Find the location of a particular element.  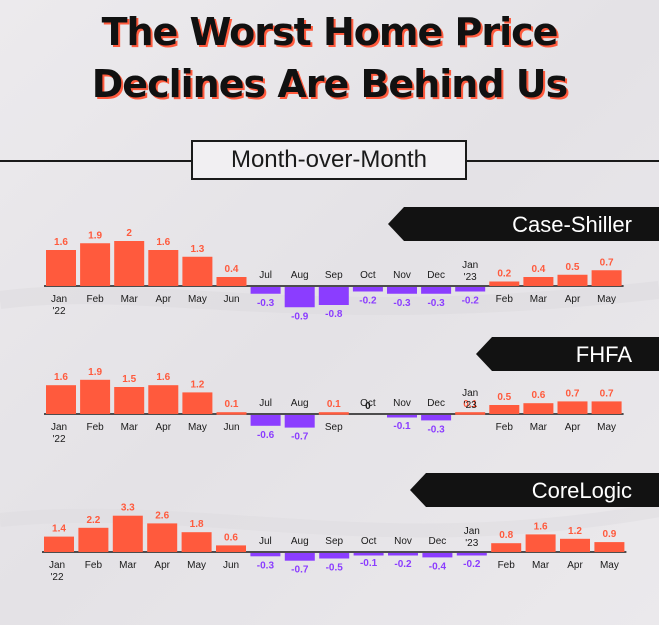

data-label: 1.2 is located at coordinates (197, 384).